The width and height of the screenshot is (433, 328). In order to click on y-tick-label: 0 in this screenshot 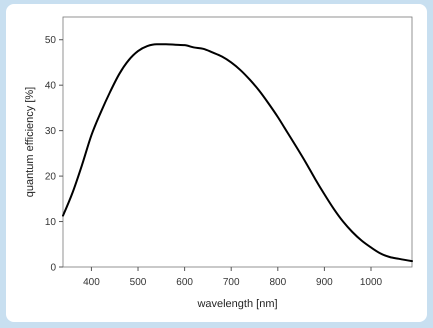, I will do `click(53, 268)`.